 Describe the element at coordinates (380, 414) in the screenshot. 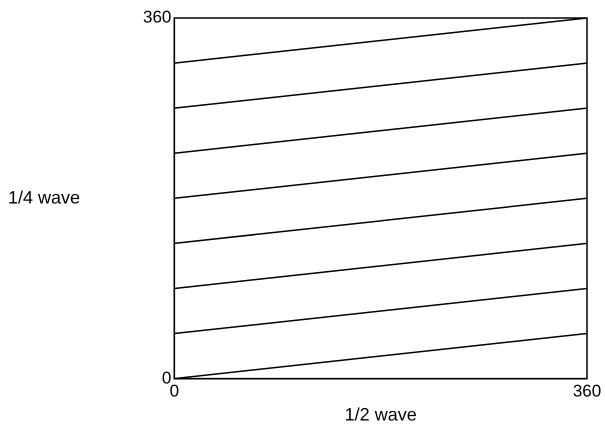

I see `x-axis-title: 1/2 wave` at that location.